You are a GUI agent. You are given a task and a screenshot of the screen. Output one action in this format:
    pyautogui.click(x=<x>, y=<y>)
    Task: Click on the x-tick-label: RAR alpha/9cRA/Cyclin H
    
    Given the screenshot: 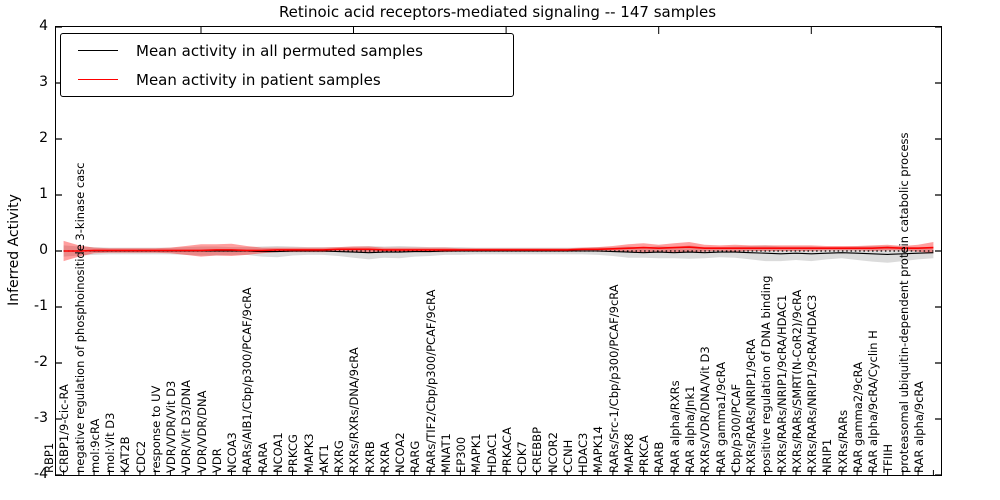 What is the action you would take?
    pyautogui.click(x=873, y=401)
    